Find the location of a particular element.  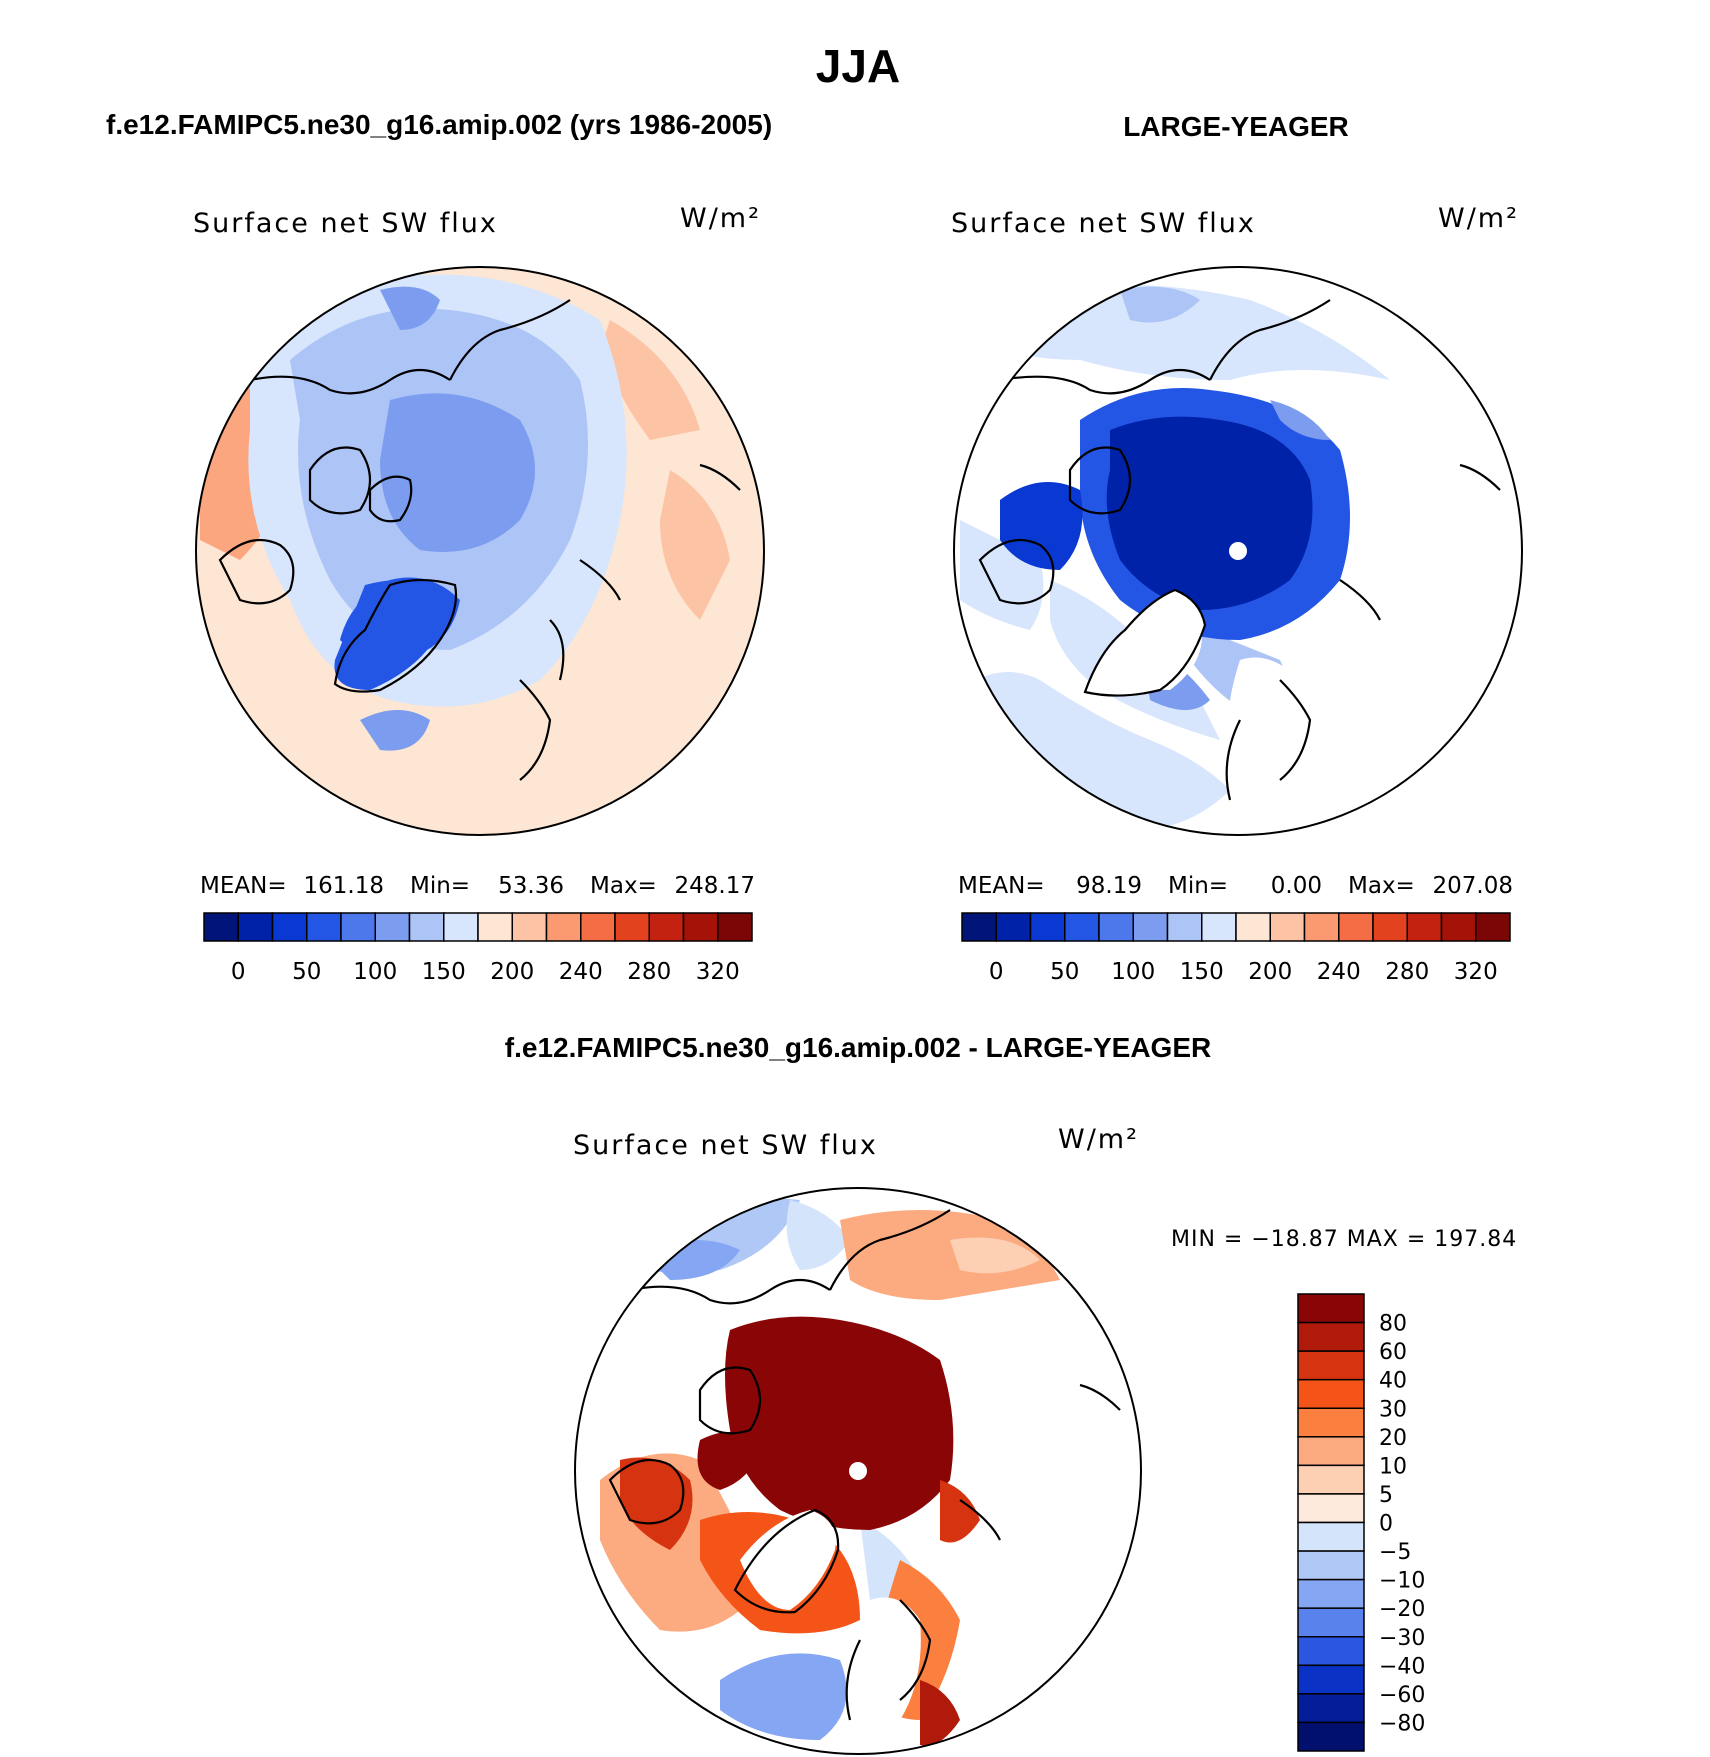

panel-model-min-value: 53.36 is located at coordinates (531, 886).